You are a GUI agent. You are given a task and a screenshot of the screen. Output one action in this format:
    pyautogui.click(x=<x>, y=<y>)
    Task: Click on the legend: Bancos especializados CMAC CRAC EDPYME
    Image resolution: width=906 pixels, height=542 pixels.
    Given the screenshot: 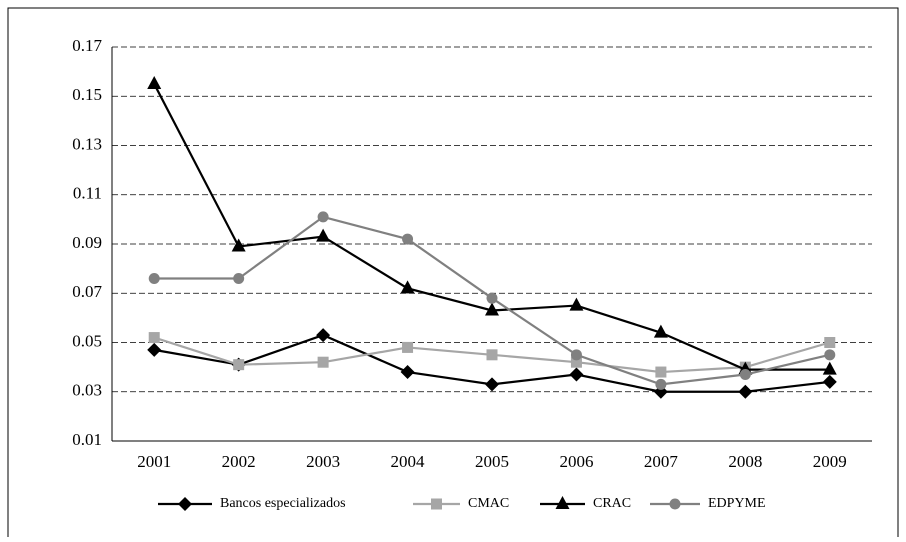 What is the action you would take?
    pyautogui.click(x=462, y=503)
    